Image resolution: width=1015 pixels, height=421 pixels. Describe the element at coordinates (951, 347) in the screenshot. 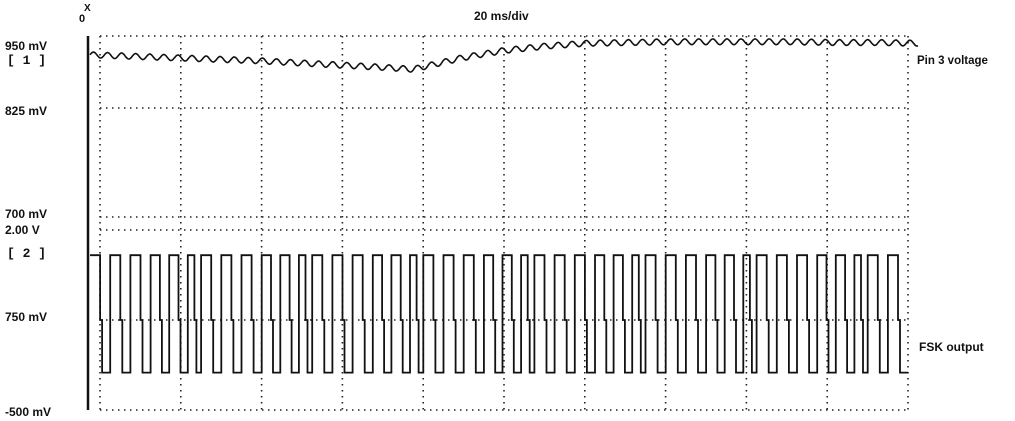

I see `ch2-trace-label: FSK output` at that location.